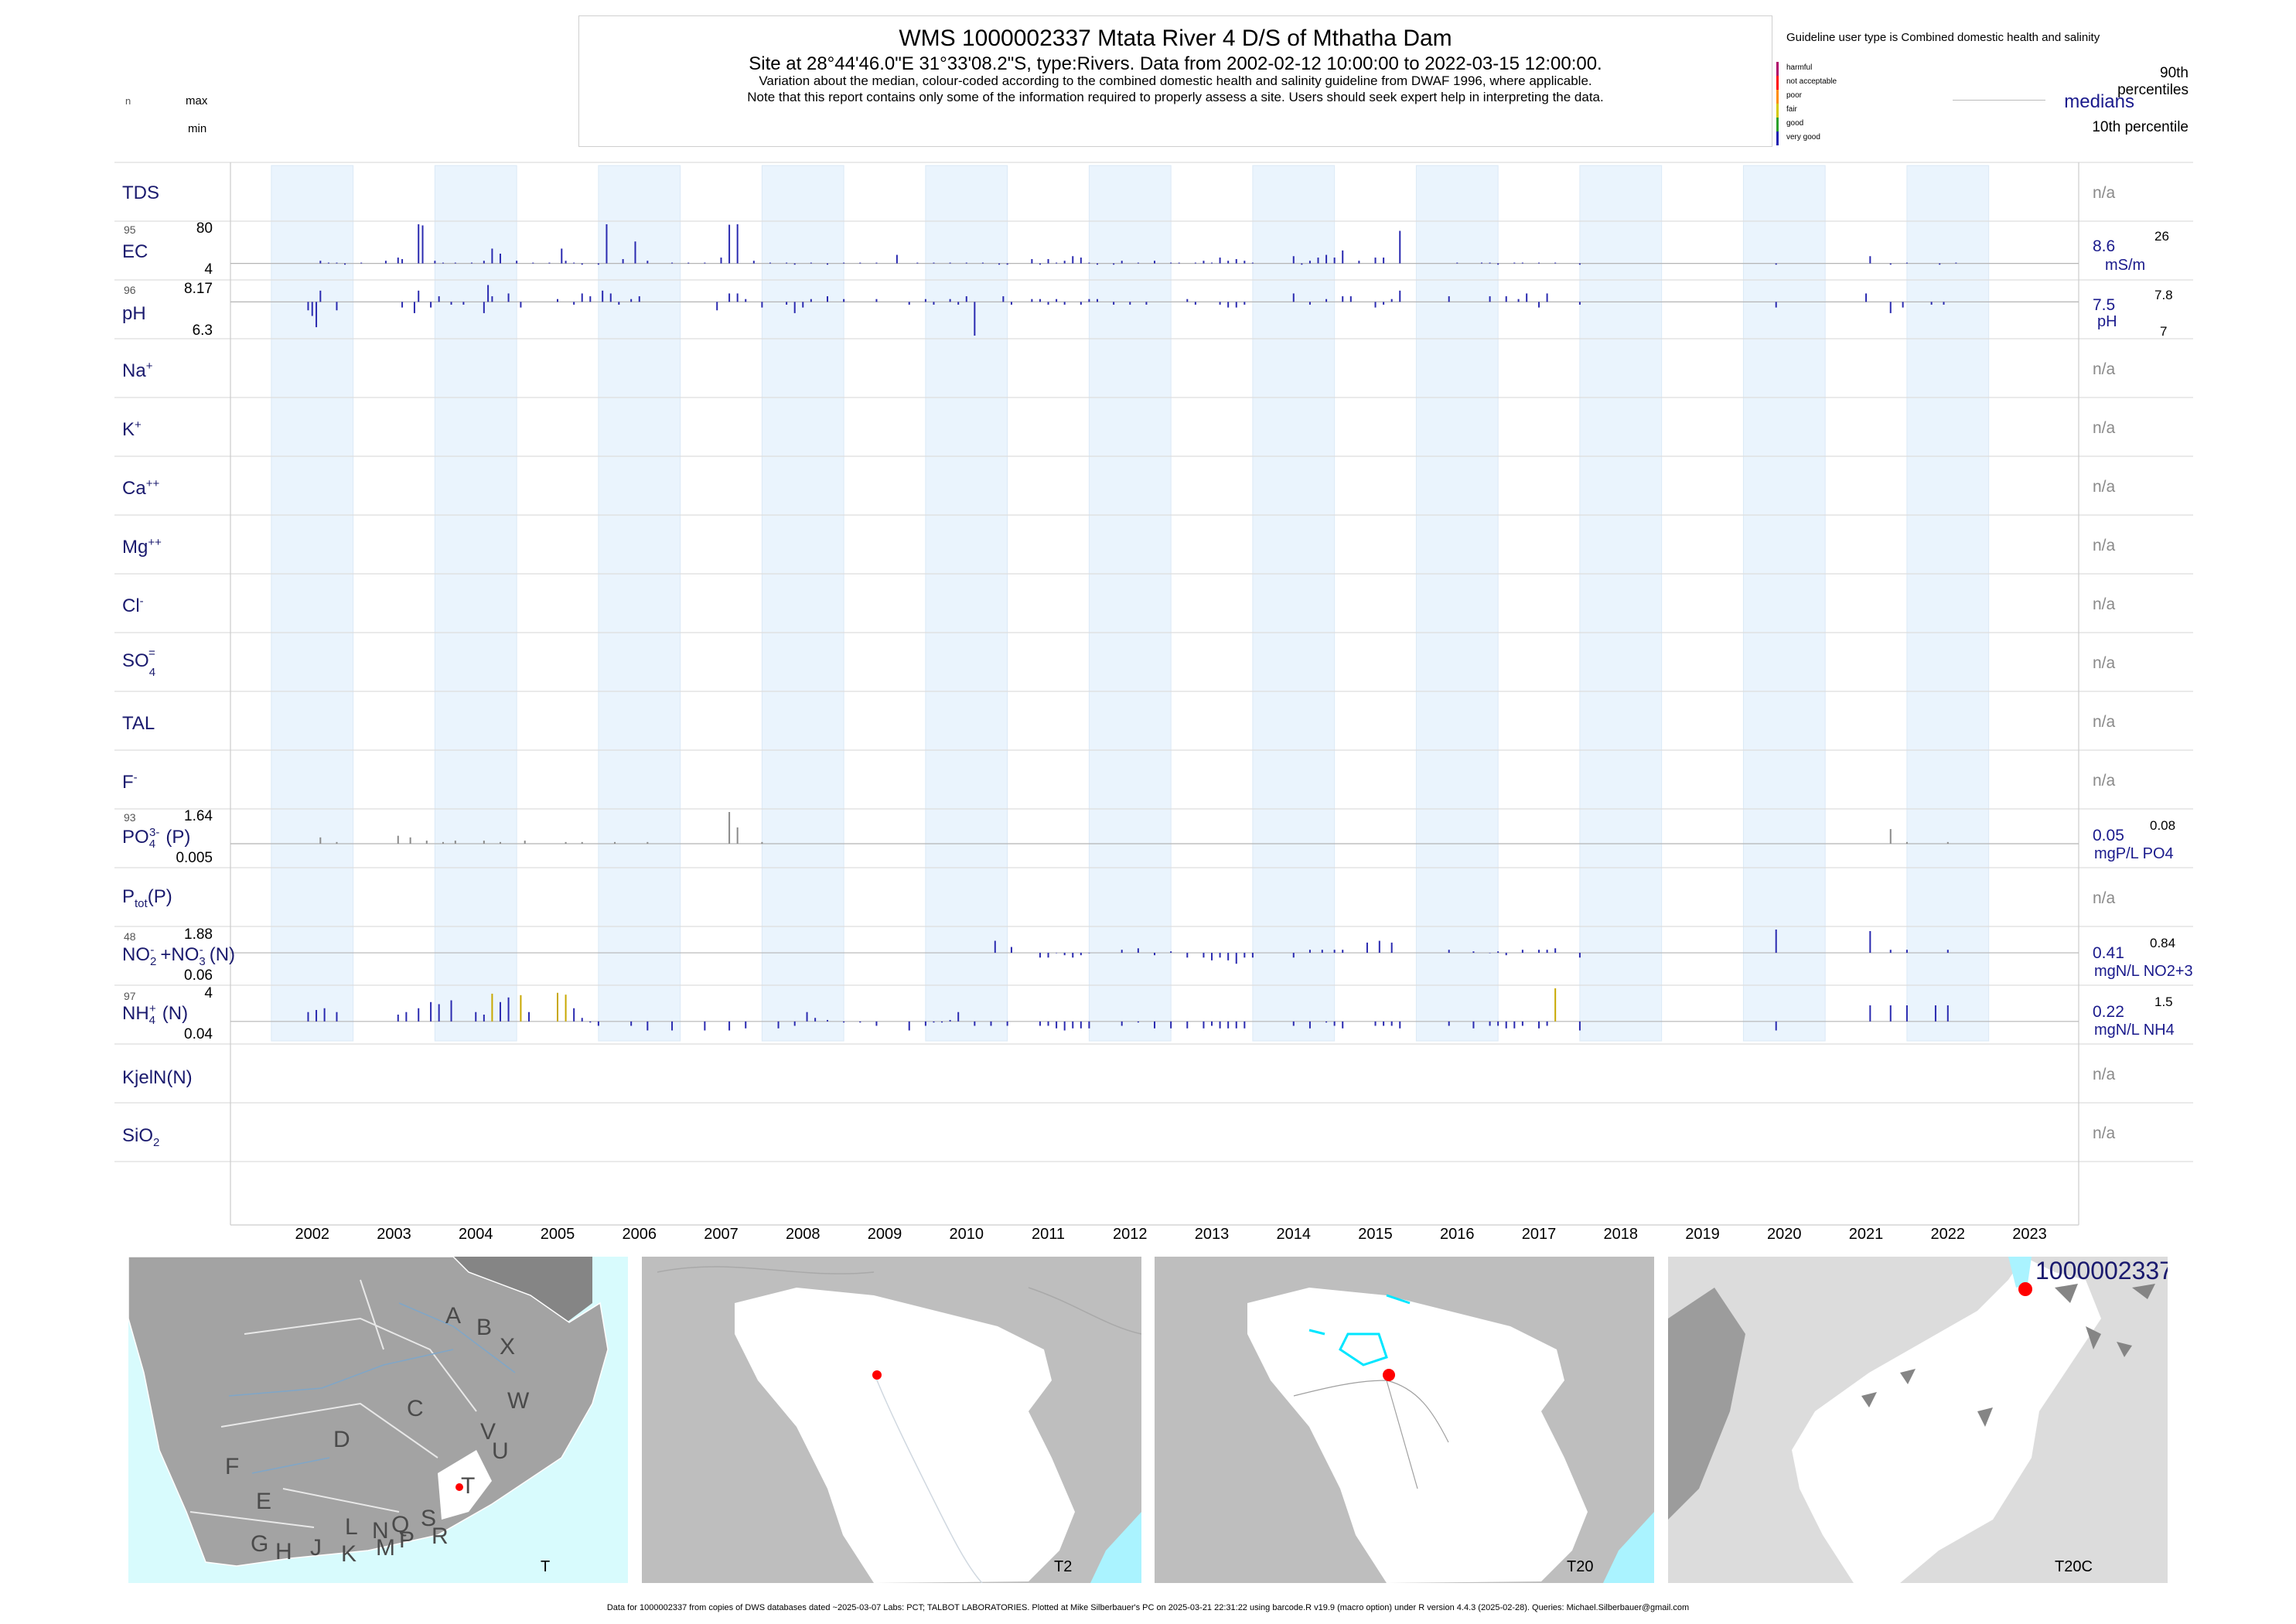 Image resolution: width=2296 pixels, height=1624 pixels. What do you see at coordinates (2104, 722) in the screenshot?
I see `tal-na: n/a` at bounding box center [2104, 722].